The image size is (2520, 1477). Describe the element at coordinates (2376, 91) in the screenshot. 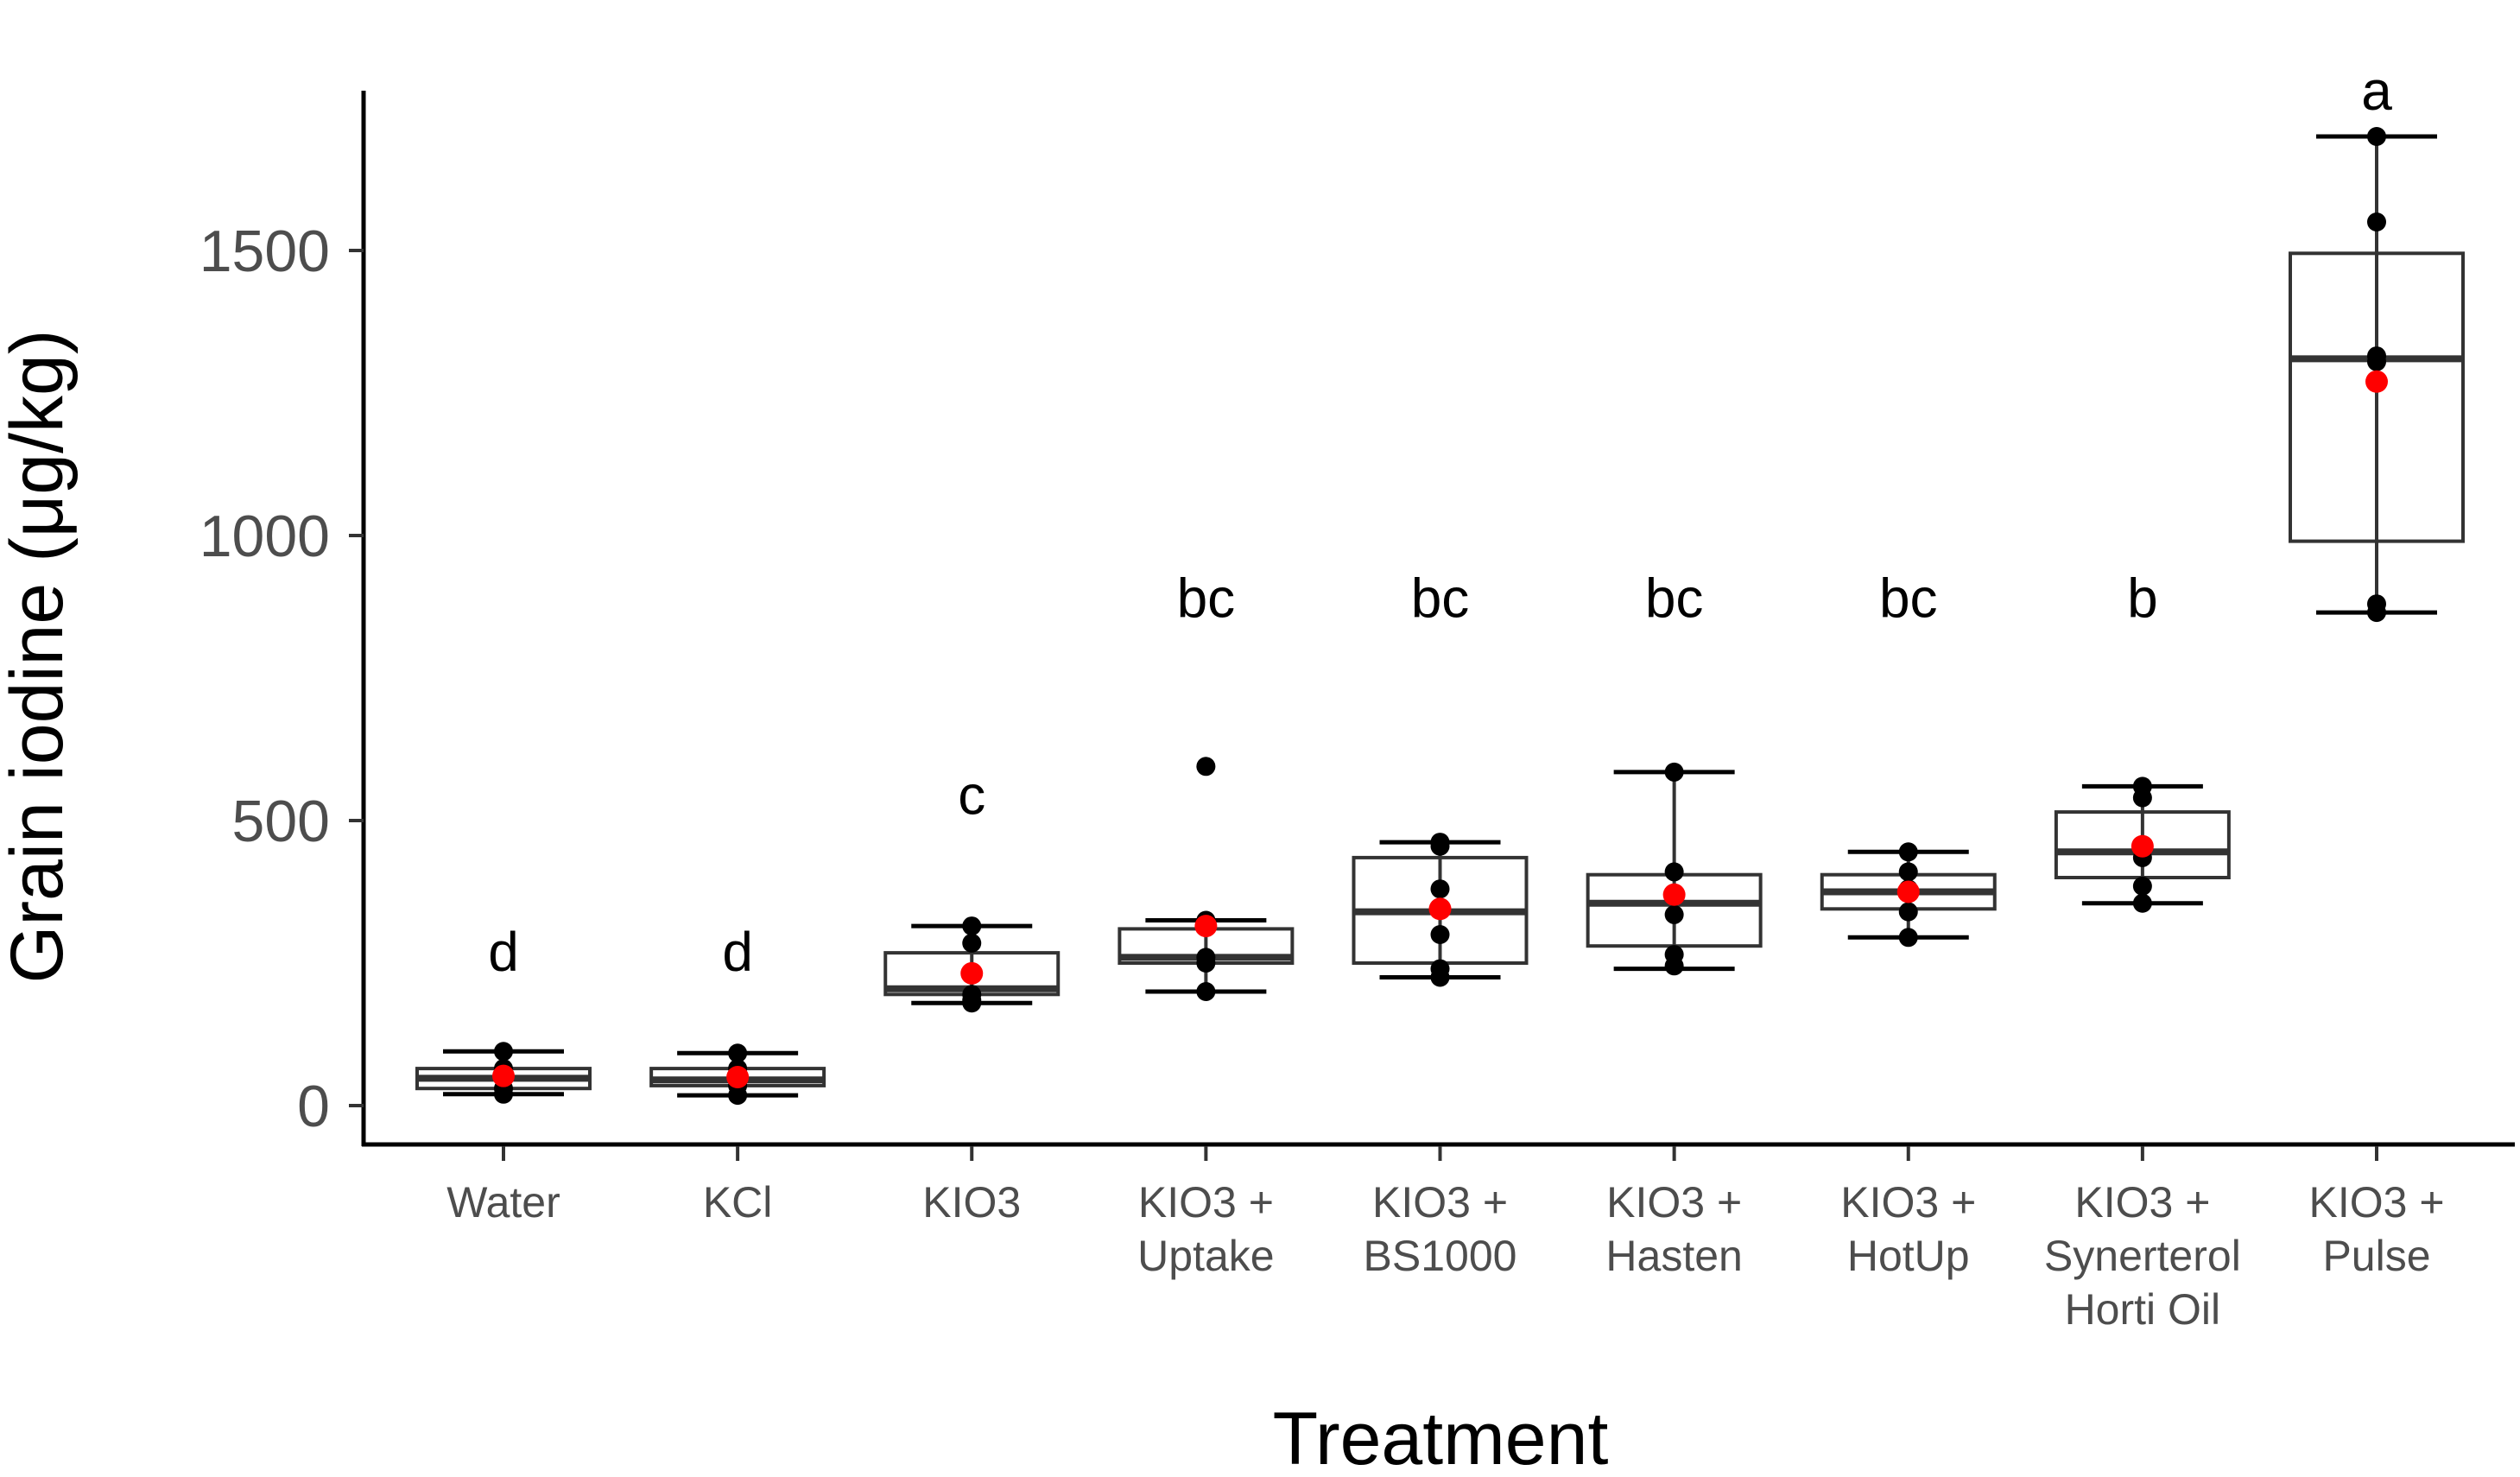

I see `significance-letter: a` at that location.